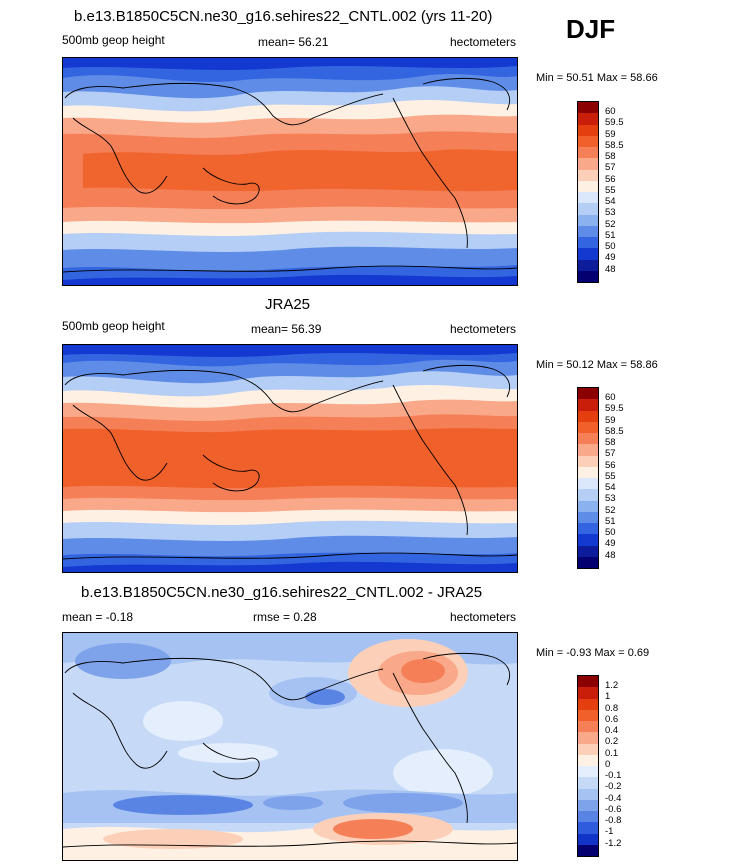 This screenshot has height=865, width=732. I want to click on panel2-colorbar-label: 51, so click(610, 521).